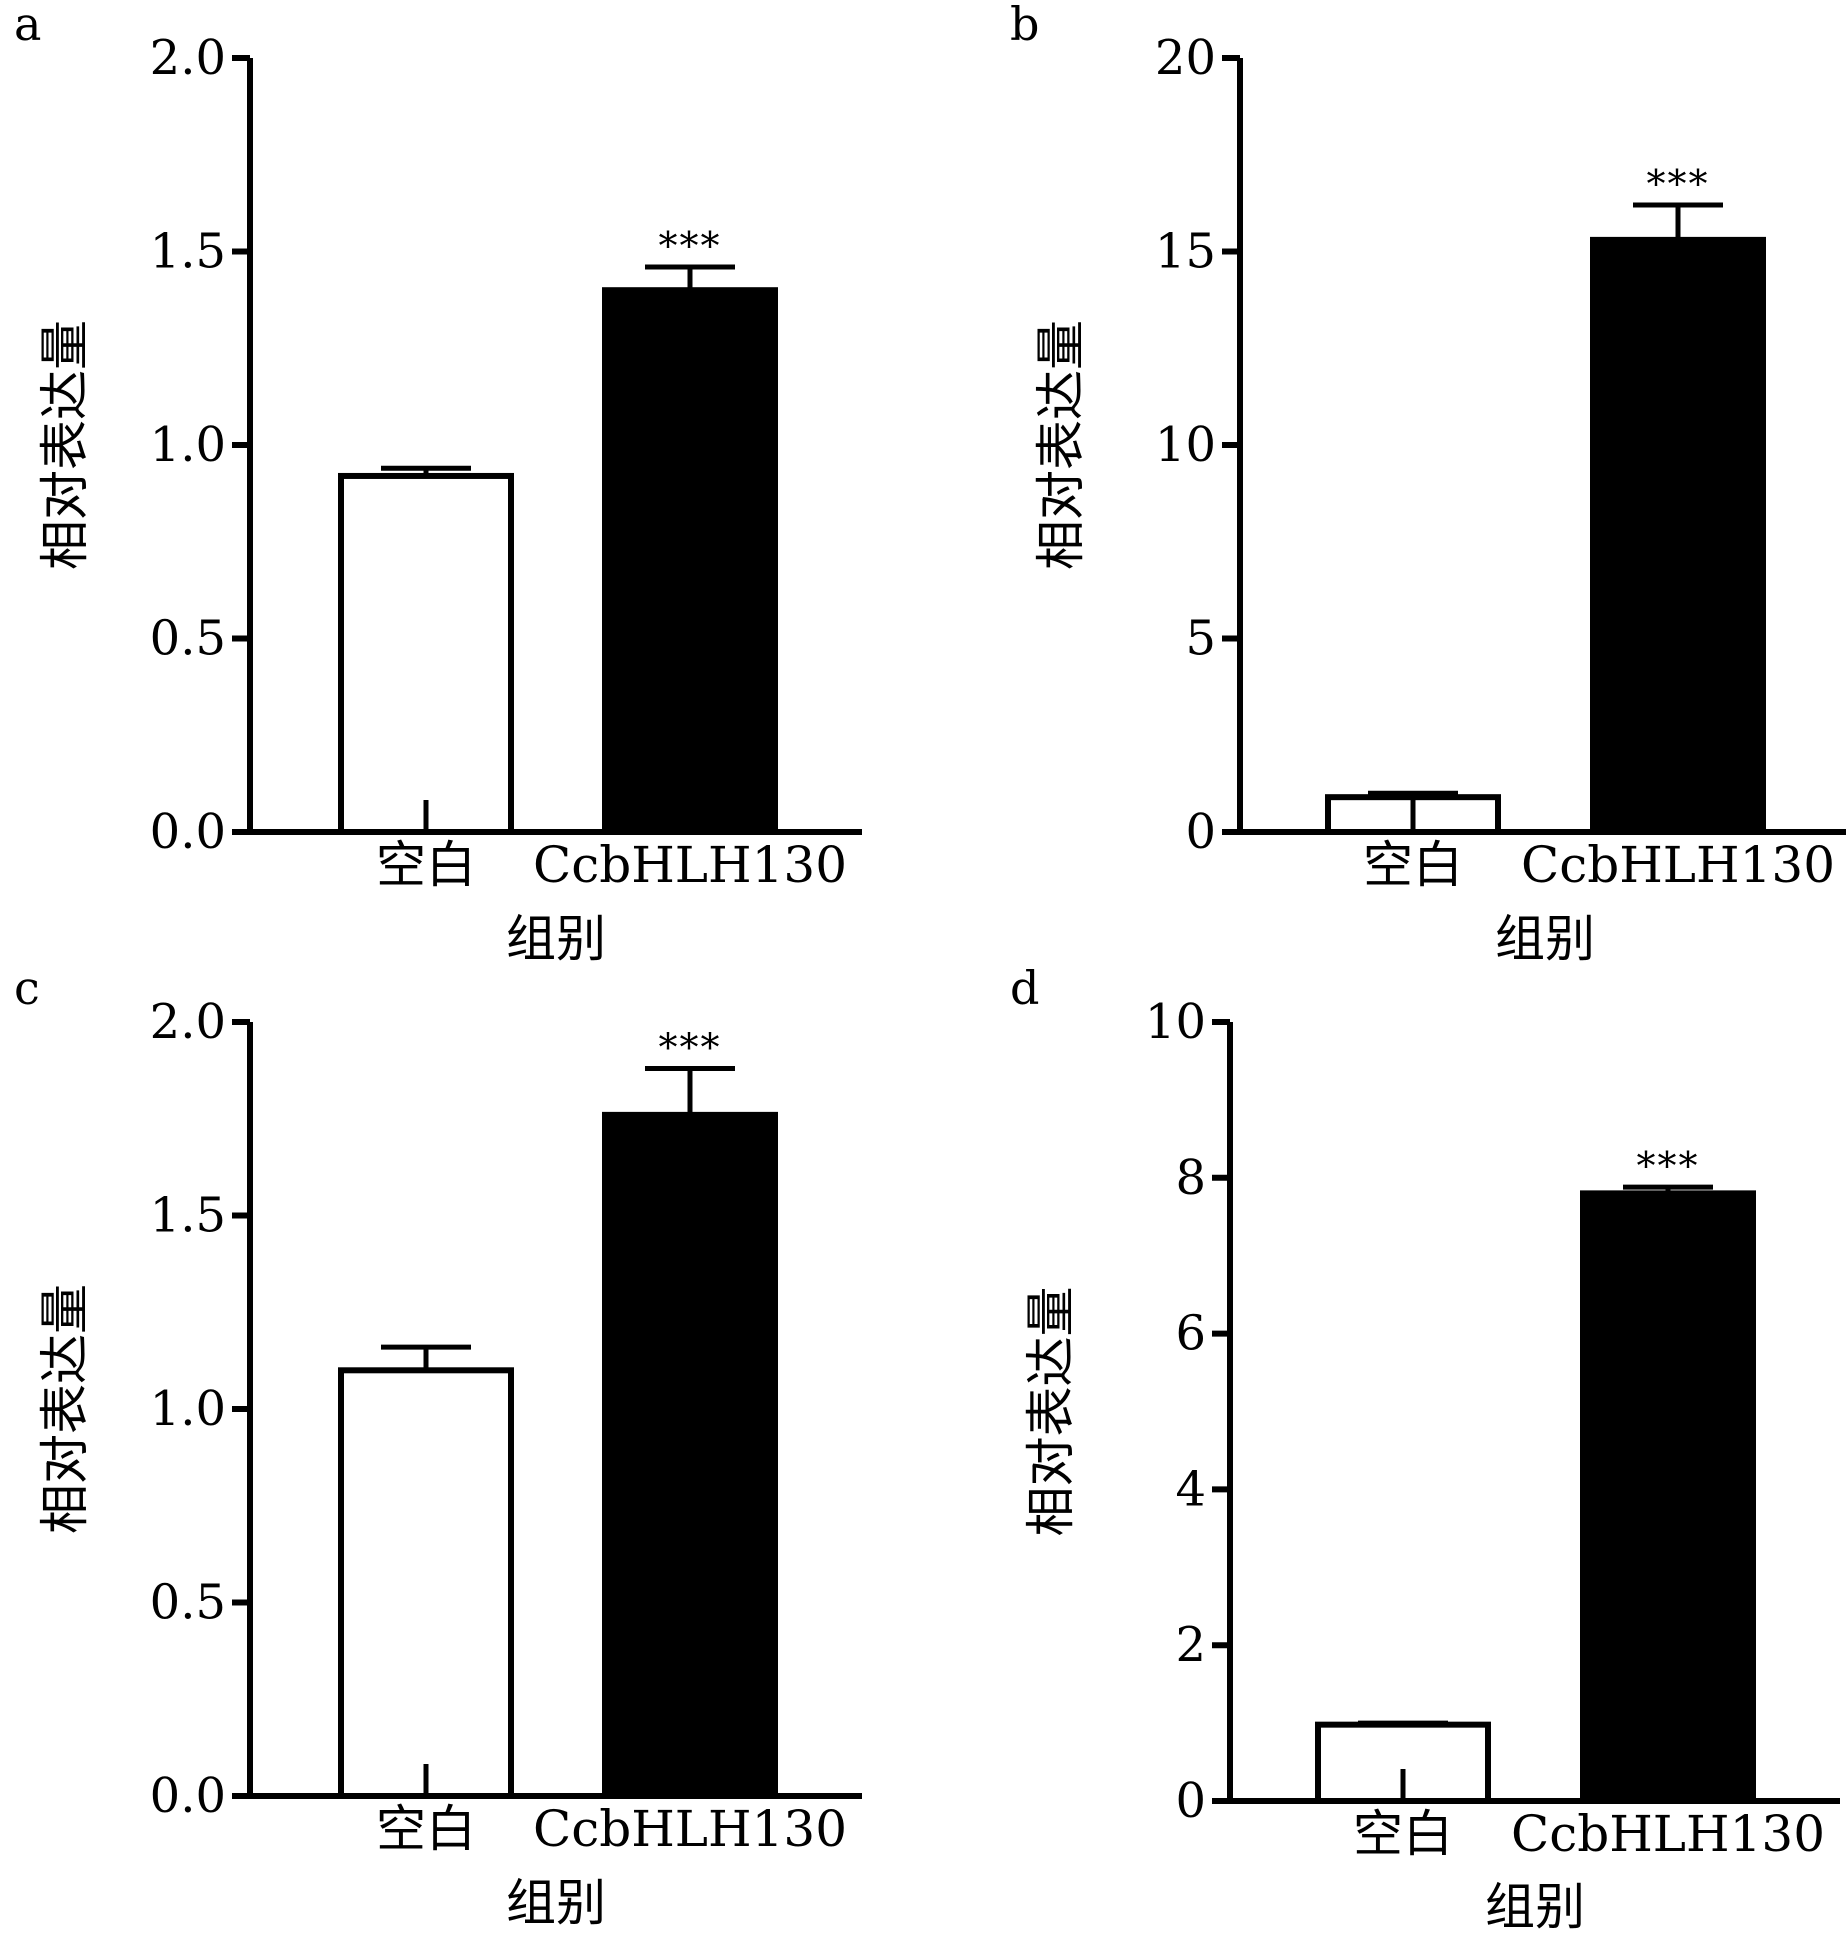 This screenshot has width=1846, height=1944. What do you see at coordinates (1190, 1489) in the screenshot?
I see `y-tick-label: 4` at bounding box center [1190, 1489].